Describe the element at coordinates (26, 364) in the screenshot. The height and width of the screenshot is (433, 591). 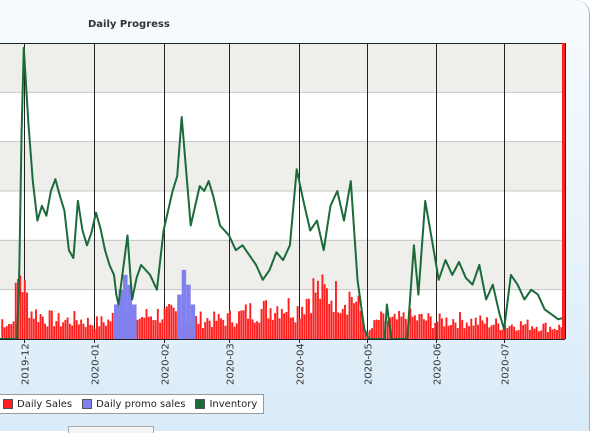
I see `x-tick-label: 2019-12` at that location.